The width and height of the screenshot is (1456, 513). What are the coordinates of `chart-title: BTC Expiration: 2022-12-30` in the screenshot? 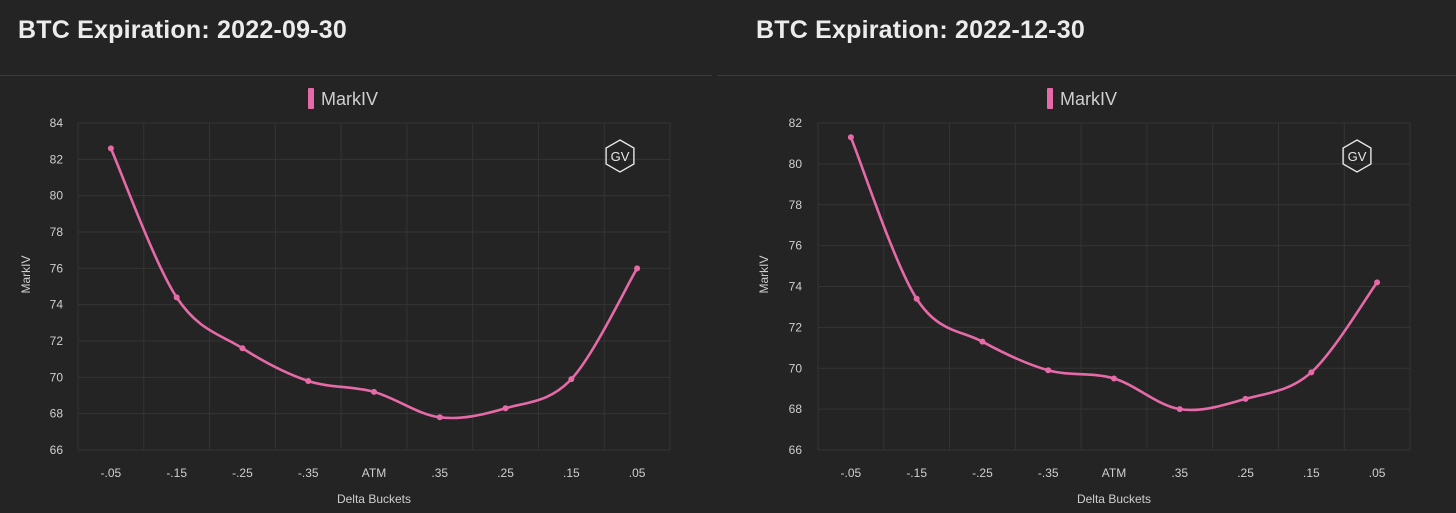 It's located at (920, 30).